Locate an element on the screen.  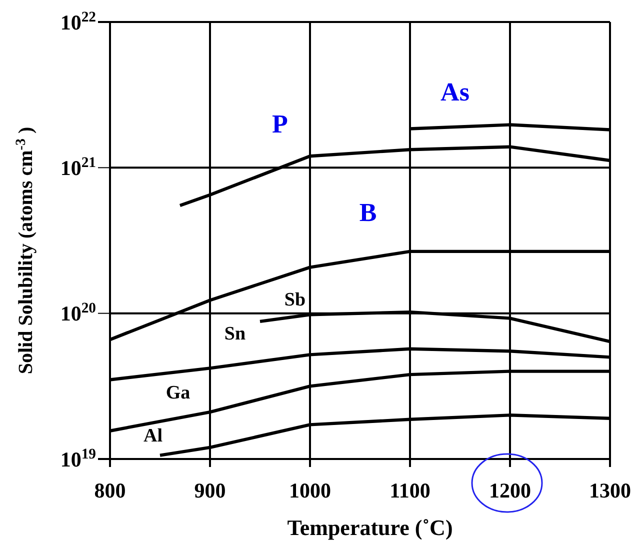
series-label: Ga is located at coordinates (178, 393).